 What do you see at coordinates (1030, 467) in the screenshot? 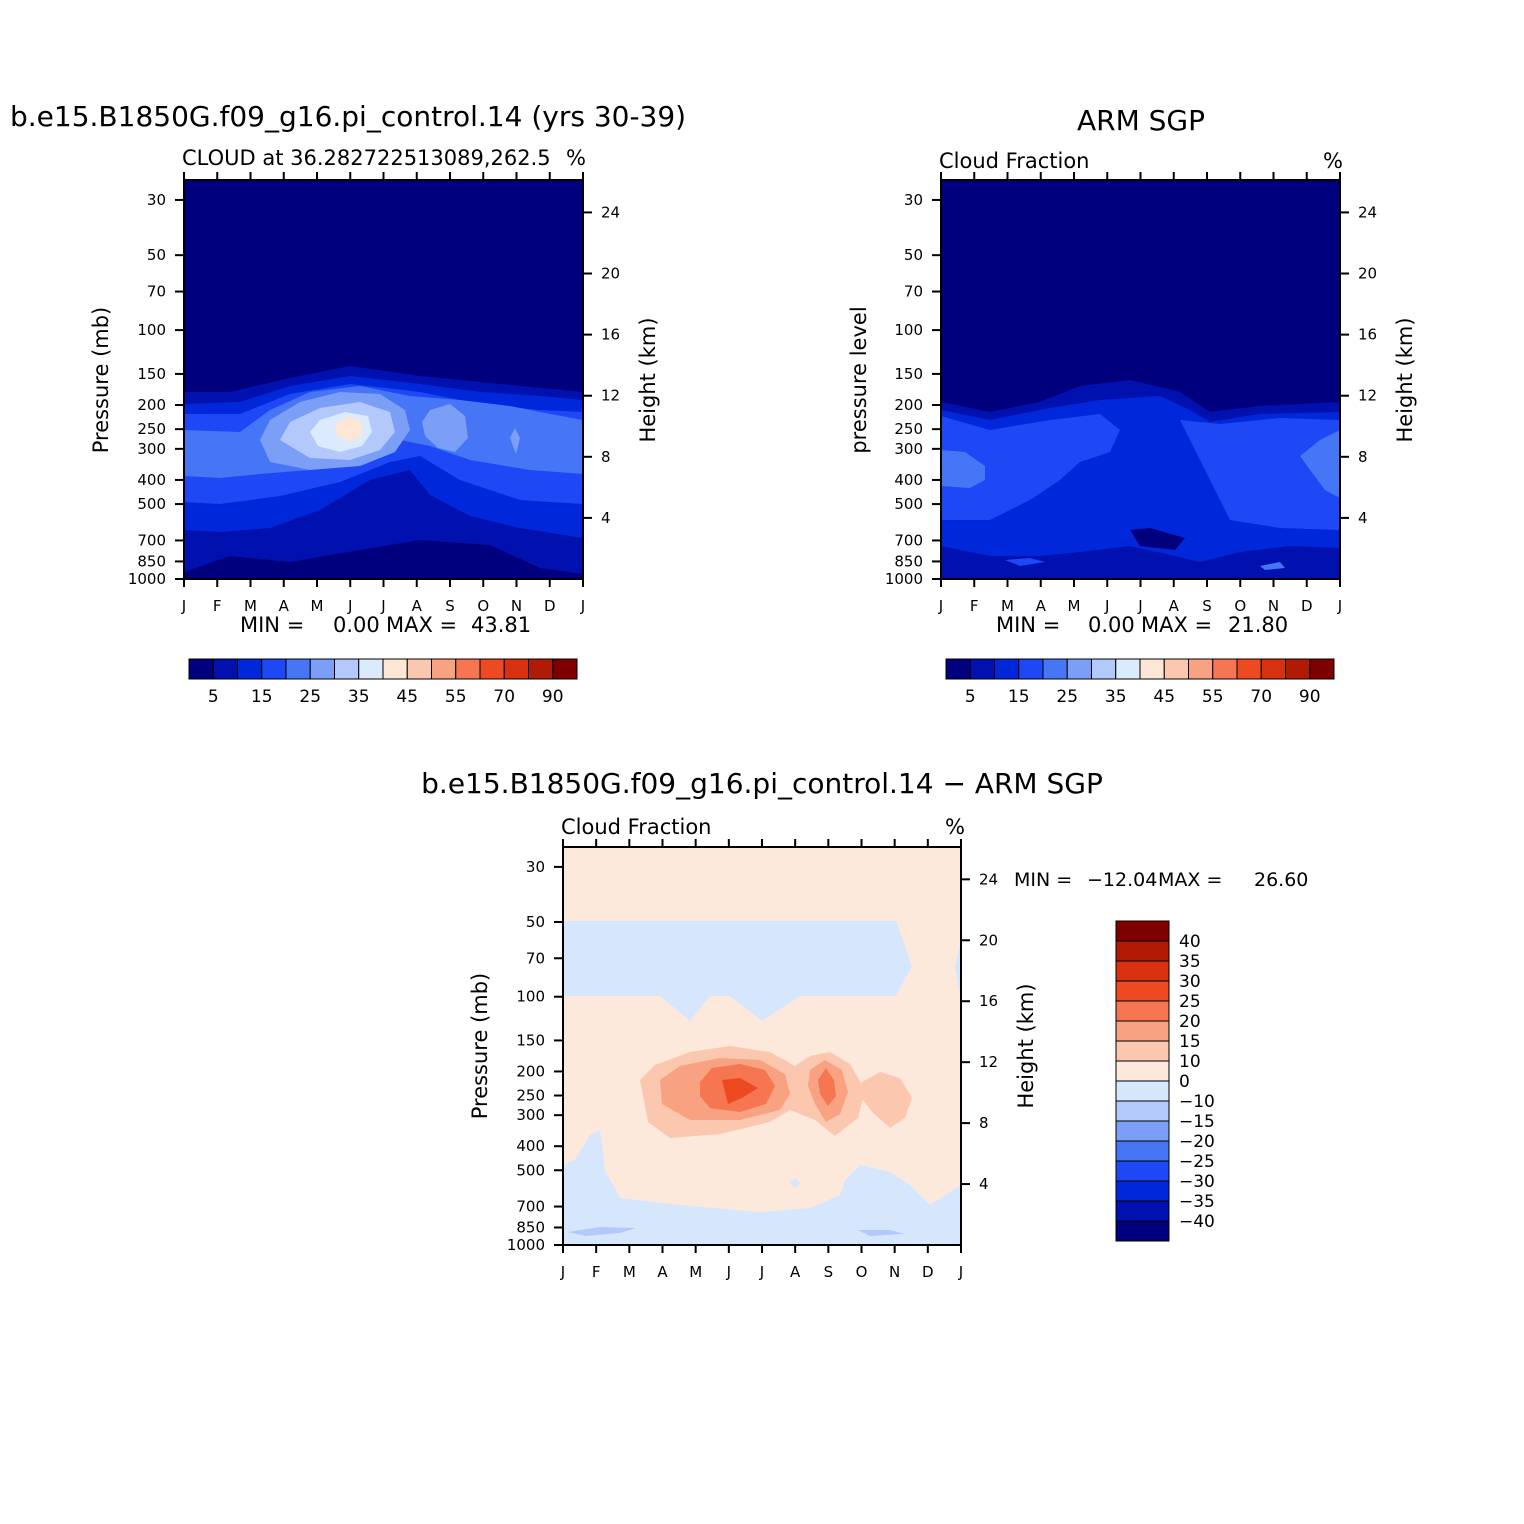
I see `obs-band-3a` at bounding box center [1030, 467].